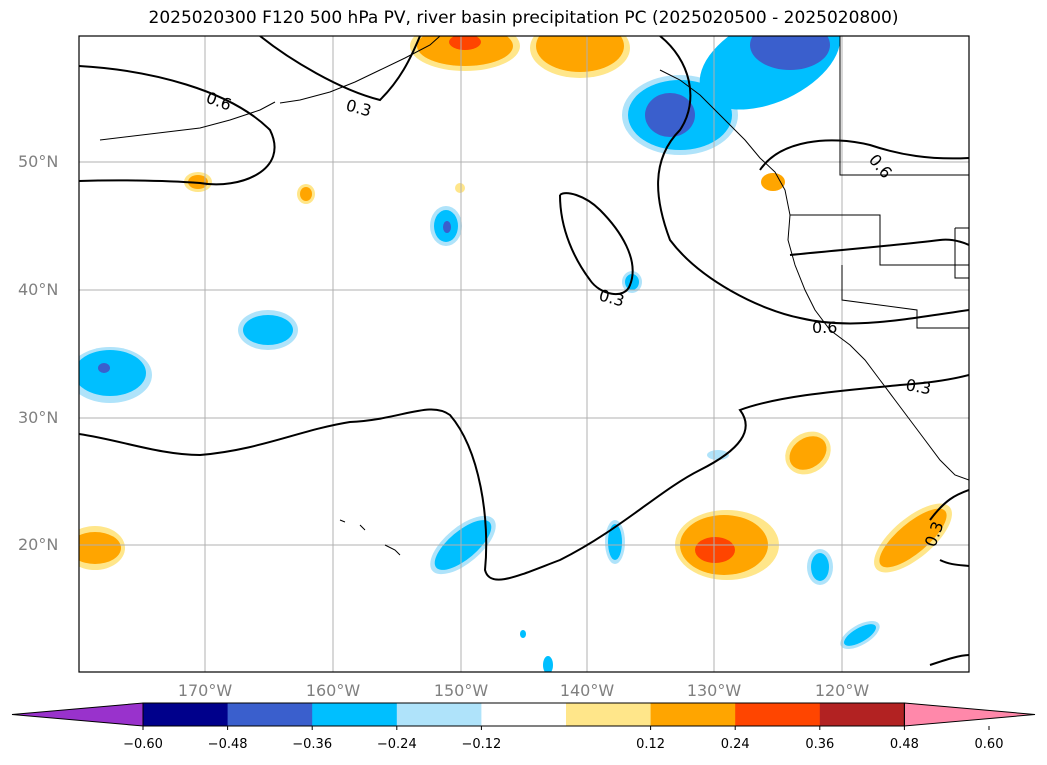 The width and height of the screenshot is (1047, 765). I want to click on lon-label-140w: 140°W, so click(587, 690).